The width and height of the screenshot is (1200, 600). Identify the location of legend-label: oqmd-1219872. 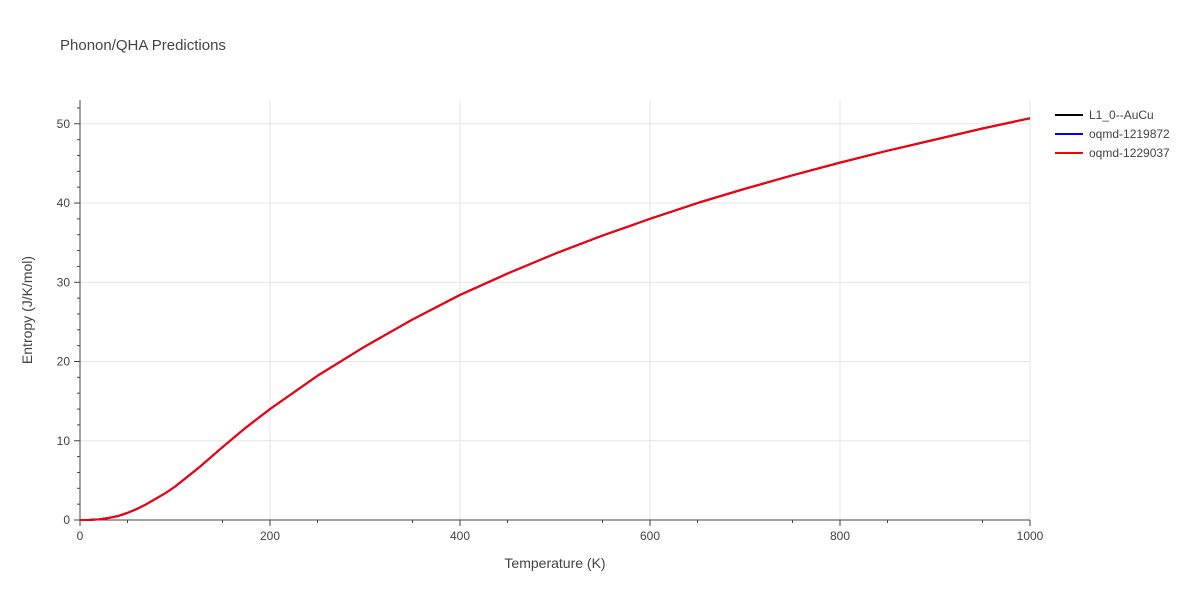
(1129, 134).